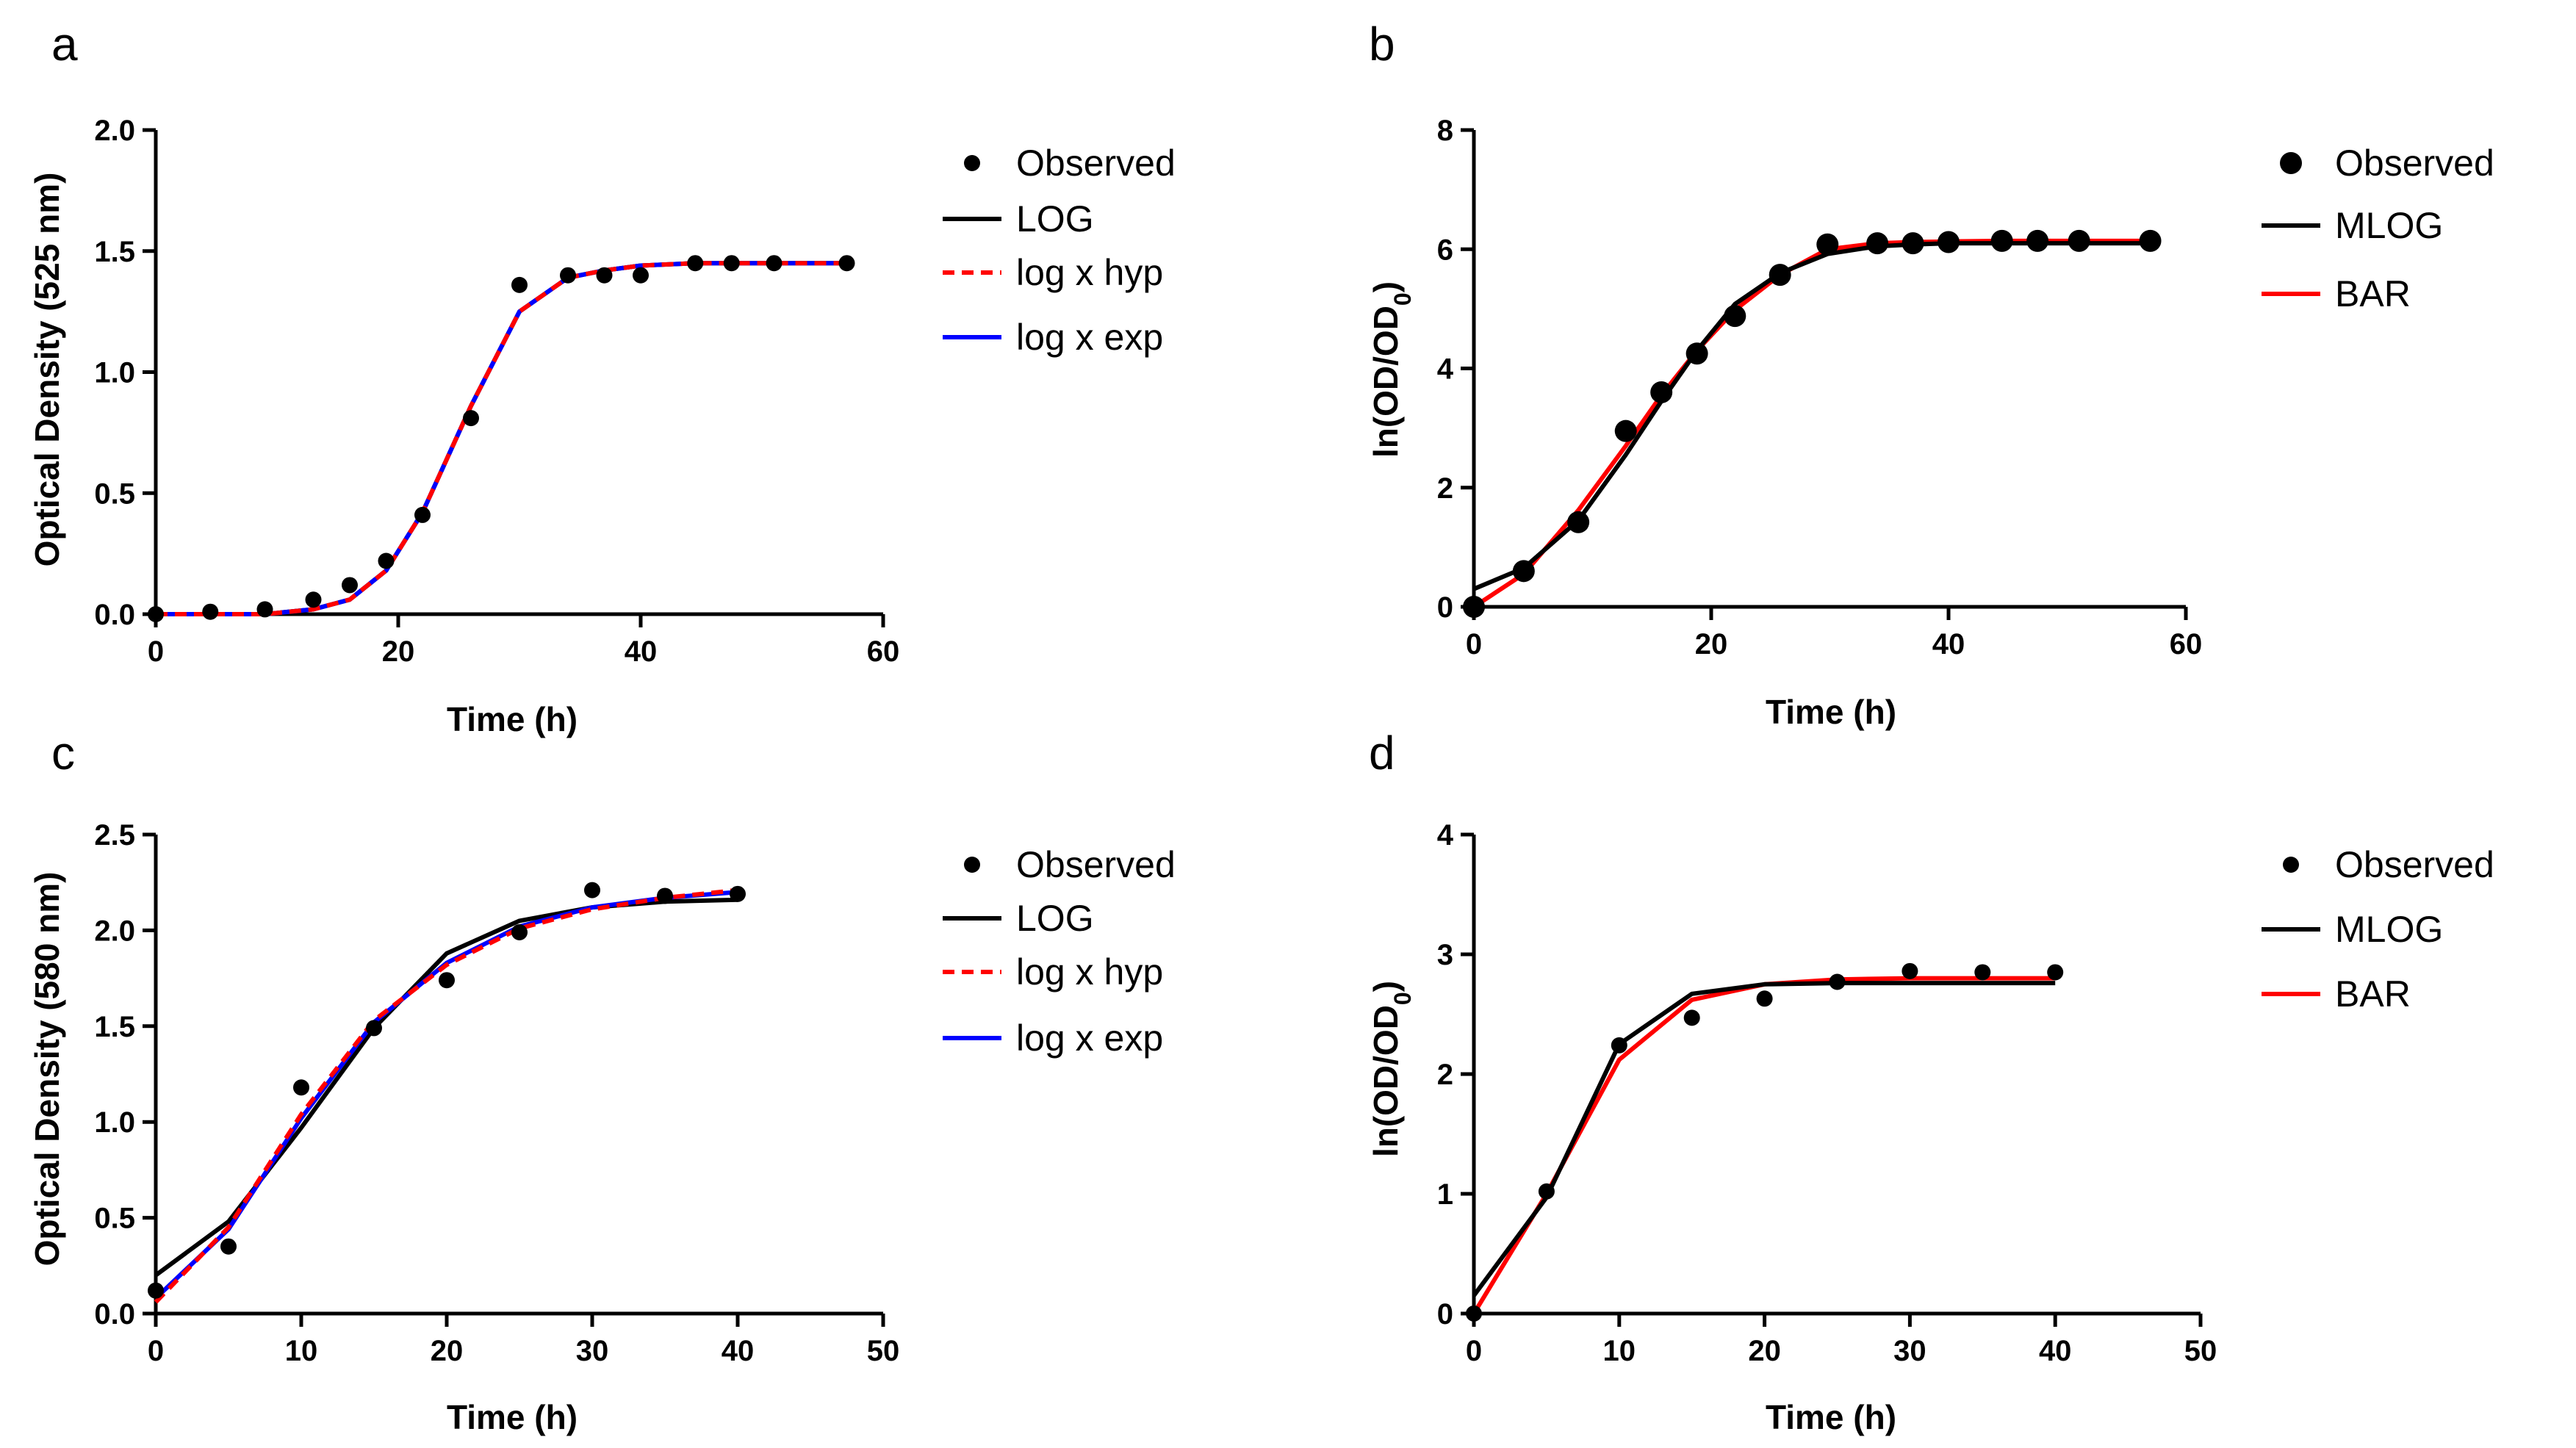 The image size is (2576, 1448). I want to click on series-line-bar, so click(1811, 423).